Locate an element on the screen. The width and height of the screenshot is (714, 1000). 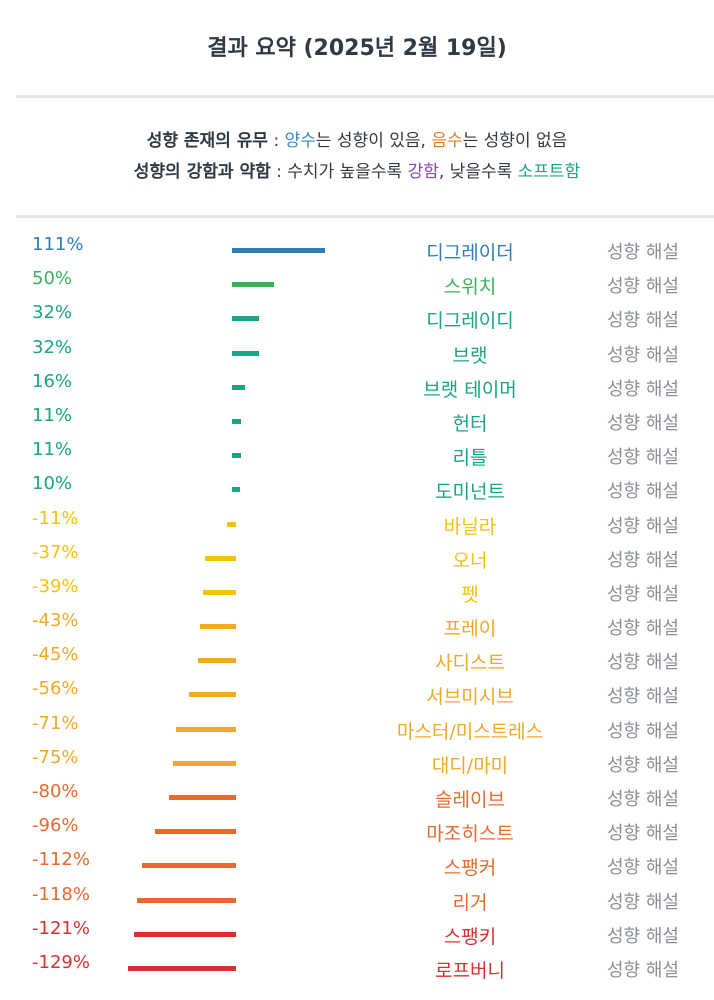
result-row: -75% 대디/마미 성향 해설 is located at coordinates (357, 762).